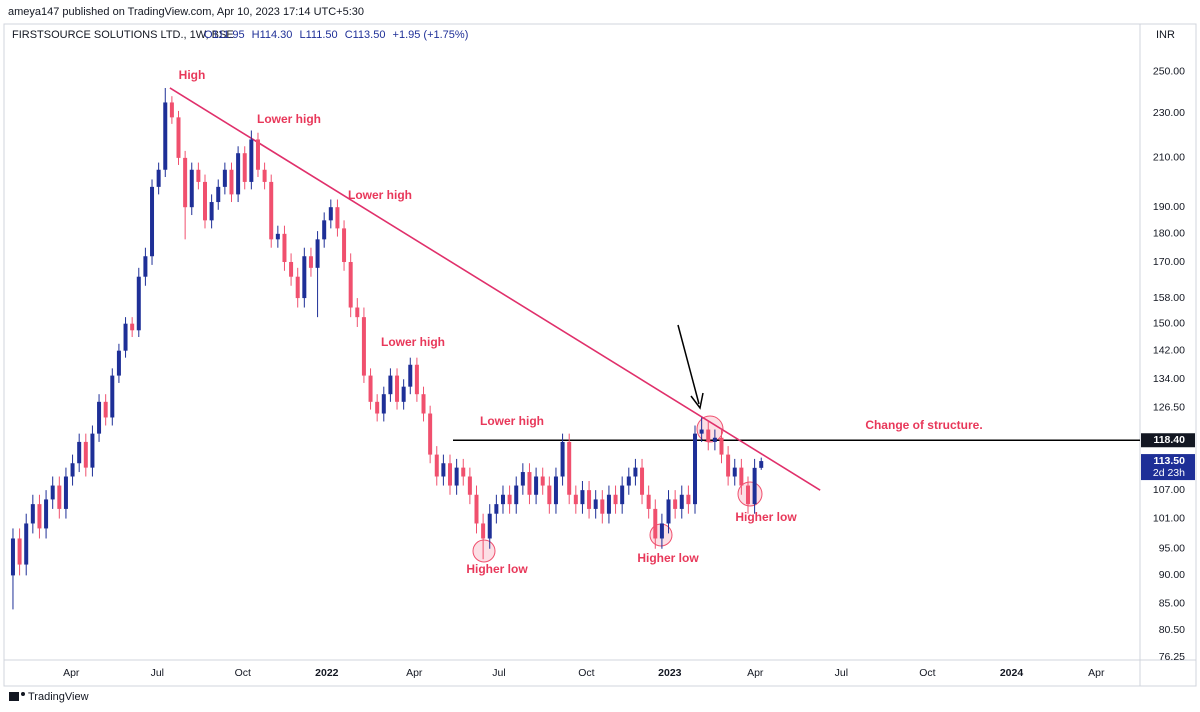  What do you see at coordinates (1169, 473) in the screenshot?
I see `price-countdown: 2d 23h` at bounding box center [1169, 473].